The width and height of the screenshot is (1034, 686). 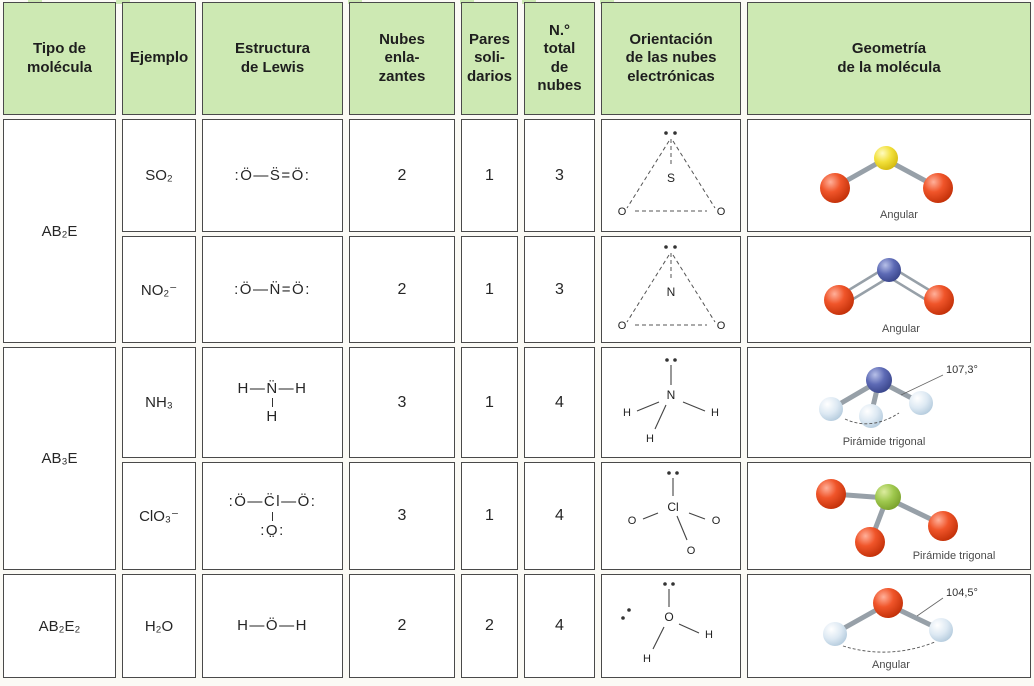 I want to click on cell-so2-example: SO₂, so click(x=159, y=175).